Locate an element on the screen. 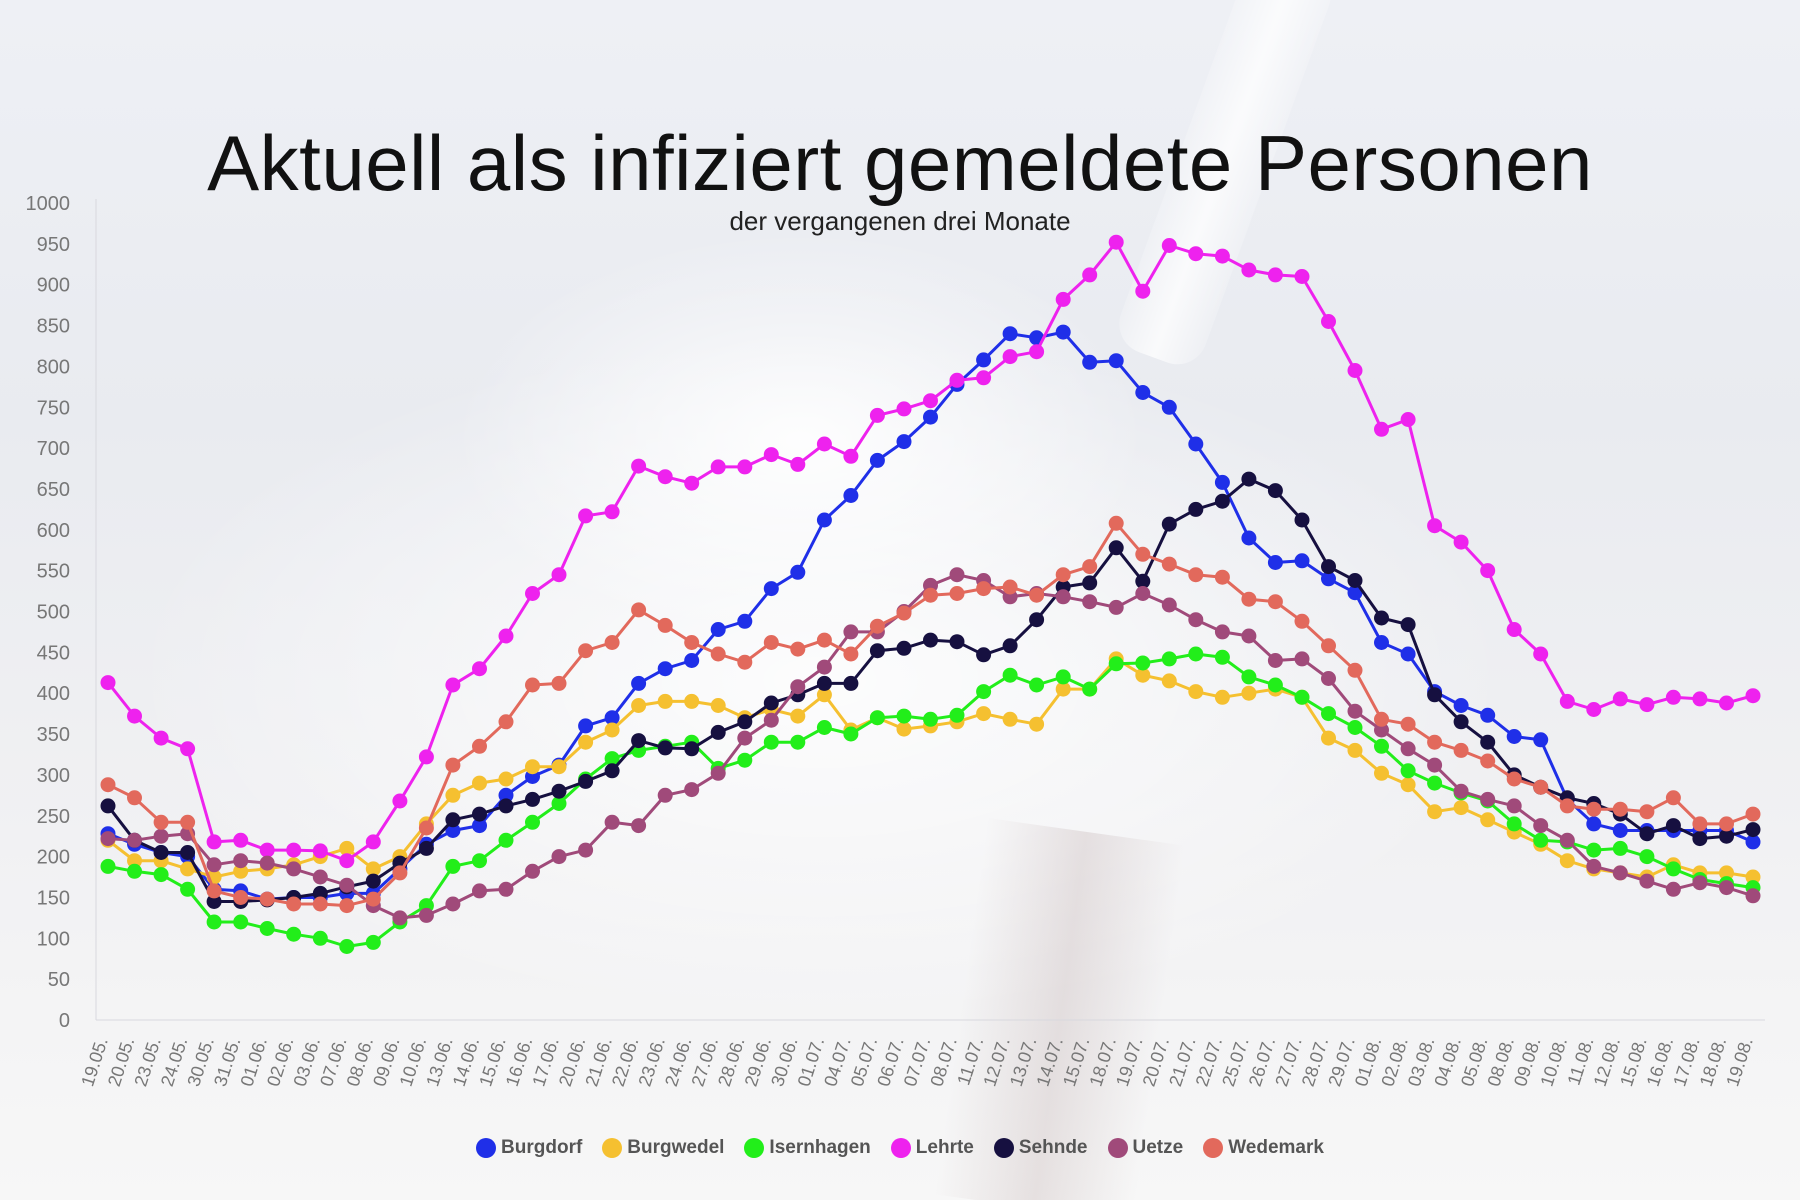 The width and height of the screenshot is (1800, 1200). y-tick-label: 750 is located at coordinates (53, 408).